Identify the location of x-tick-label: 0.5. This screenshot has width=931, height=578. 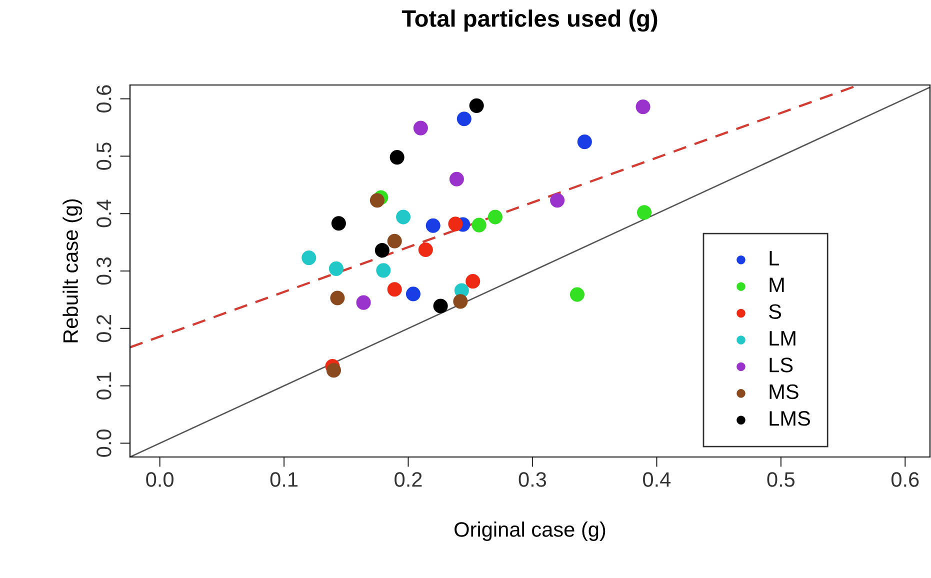
(781, 479).